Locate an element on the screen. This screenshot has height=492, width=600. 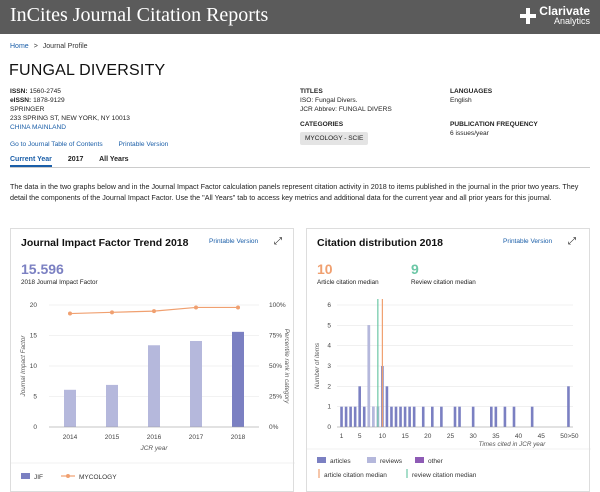
tab-2017: 2017 is located at coordinates (75, 159).